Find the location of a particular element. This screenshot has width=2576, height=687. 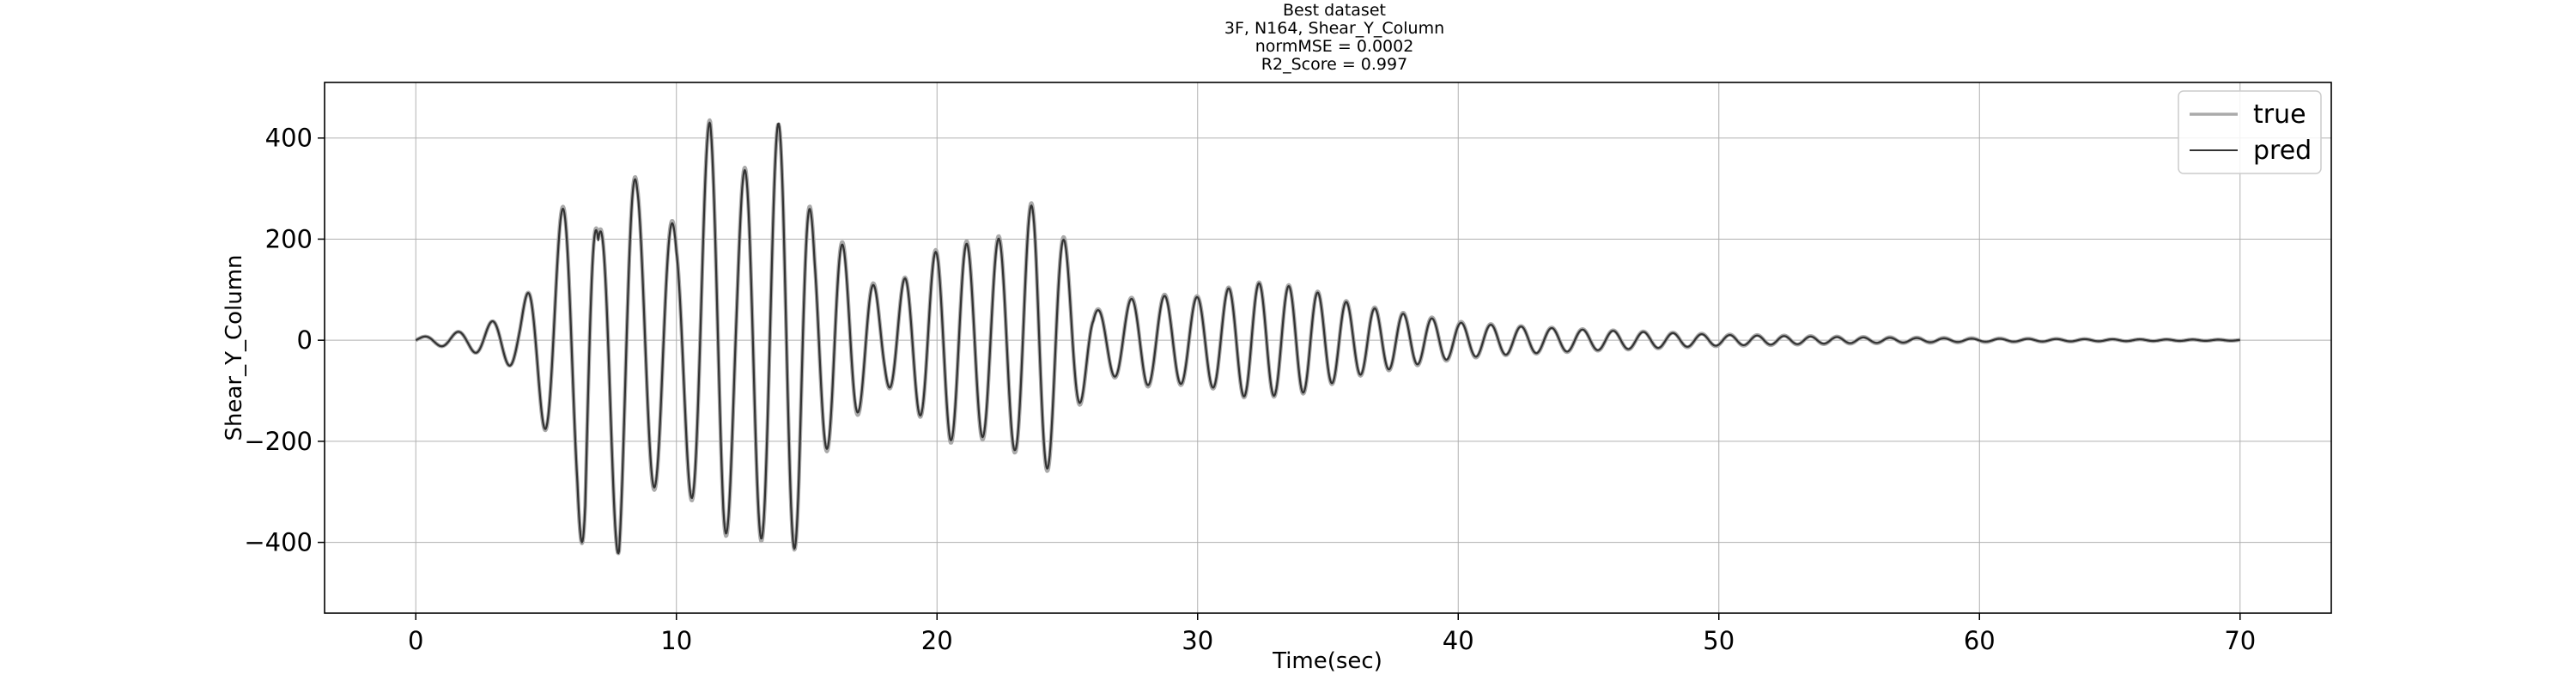

title-line-1: Best dataset is located at coordinates (1334, 10).